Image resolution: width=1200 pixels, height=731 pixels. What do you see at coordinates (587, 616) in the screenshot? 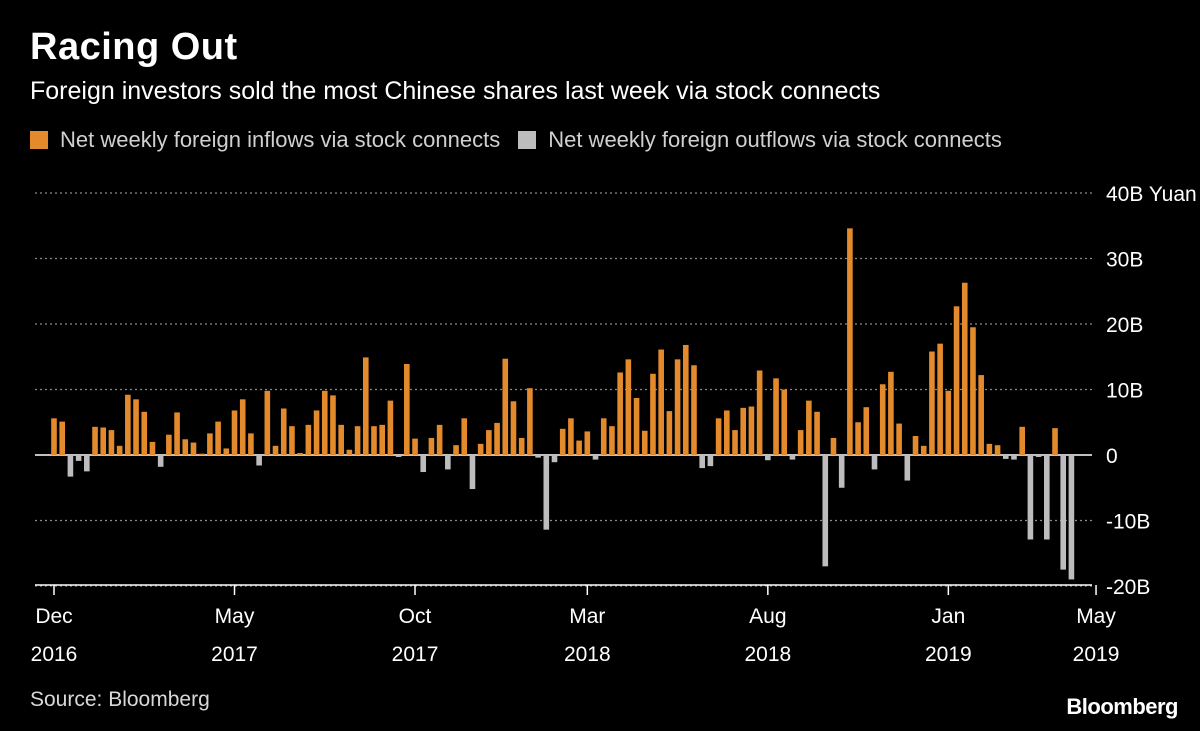
I see `x-tick-month-label: Mar` at bounding box center [587, 616].